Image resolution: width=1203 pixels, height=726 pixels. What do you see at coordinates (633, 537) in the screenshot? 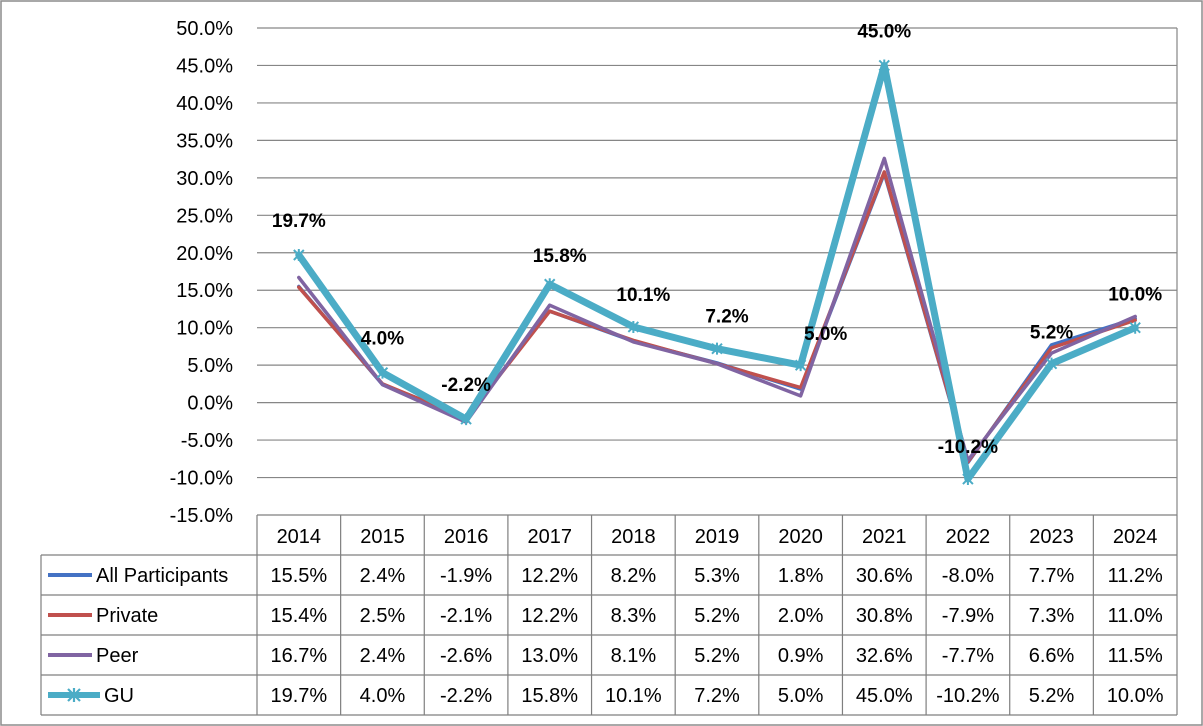
I see `x-category-label: 2018` at bounding box center [633, 537].